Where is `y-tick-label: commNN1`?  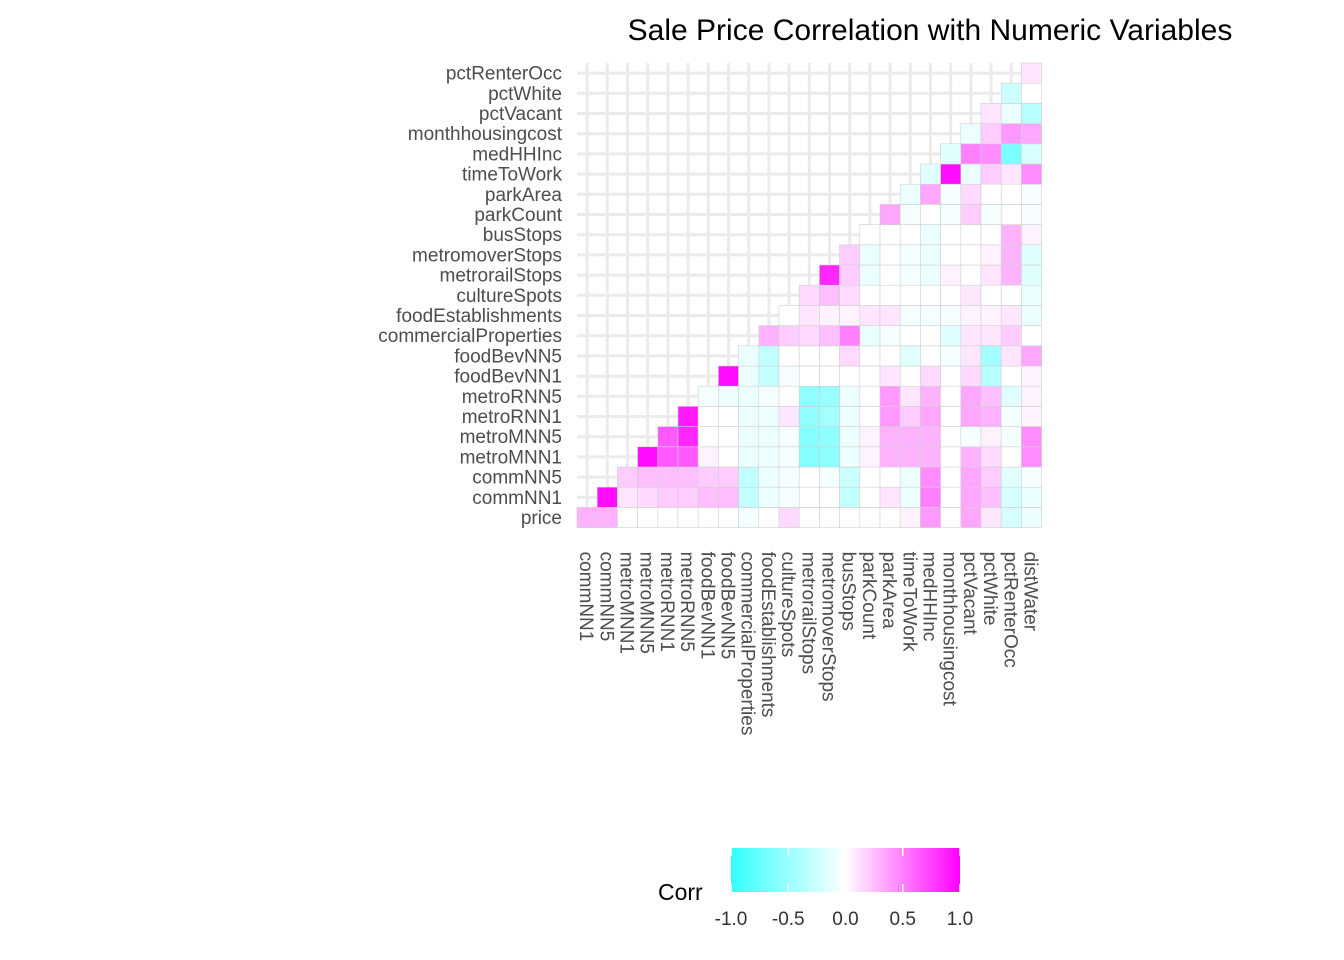
y-tick-label: commNN1 is located at coordinates (517, 498).